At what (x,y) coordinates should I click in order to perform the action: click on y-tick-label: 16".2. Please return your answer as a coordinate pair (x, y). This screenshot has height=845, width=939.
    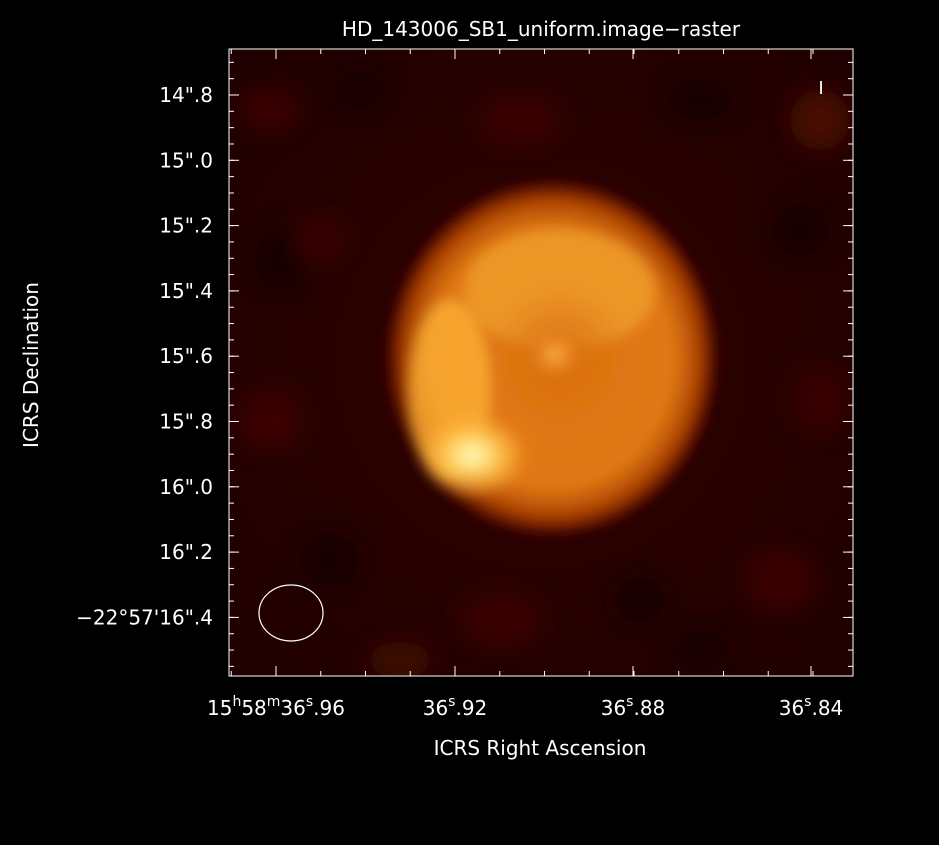
    Looking at the image, I should click on (186, 552).